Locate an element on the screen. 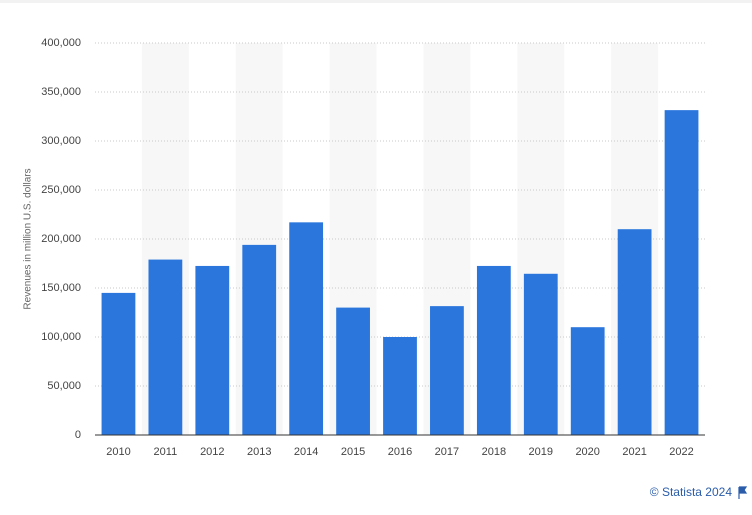 This screenshot has width=752, height=515. x-tick-label: 2016 is located at coordinates (400, 452).